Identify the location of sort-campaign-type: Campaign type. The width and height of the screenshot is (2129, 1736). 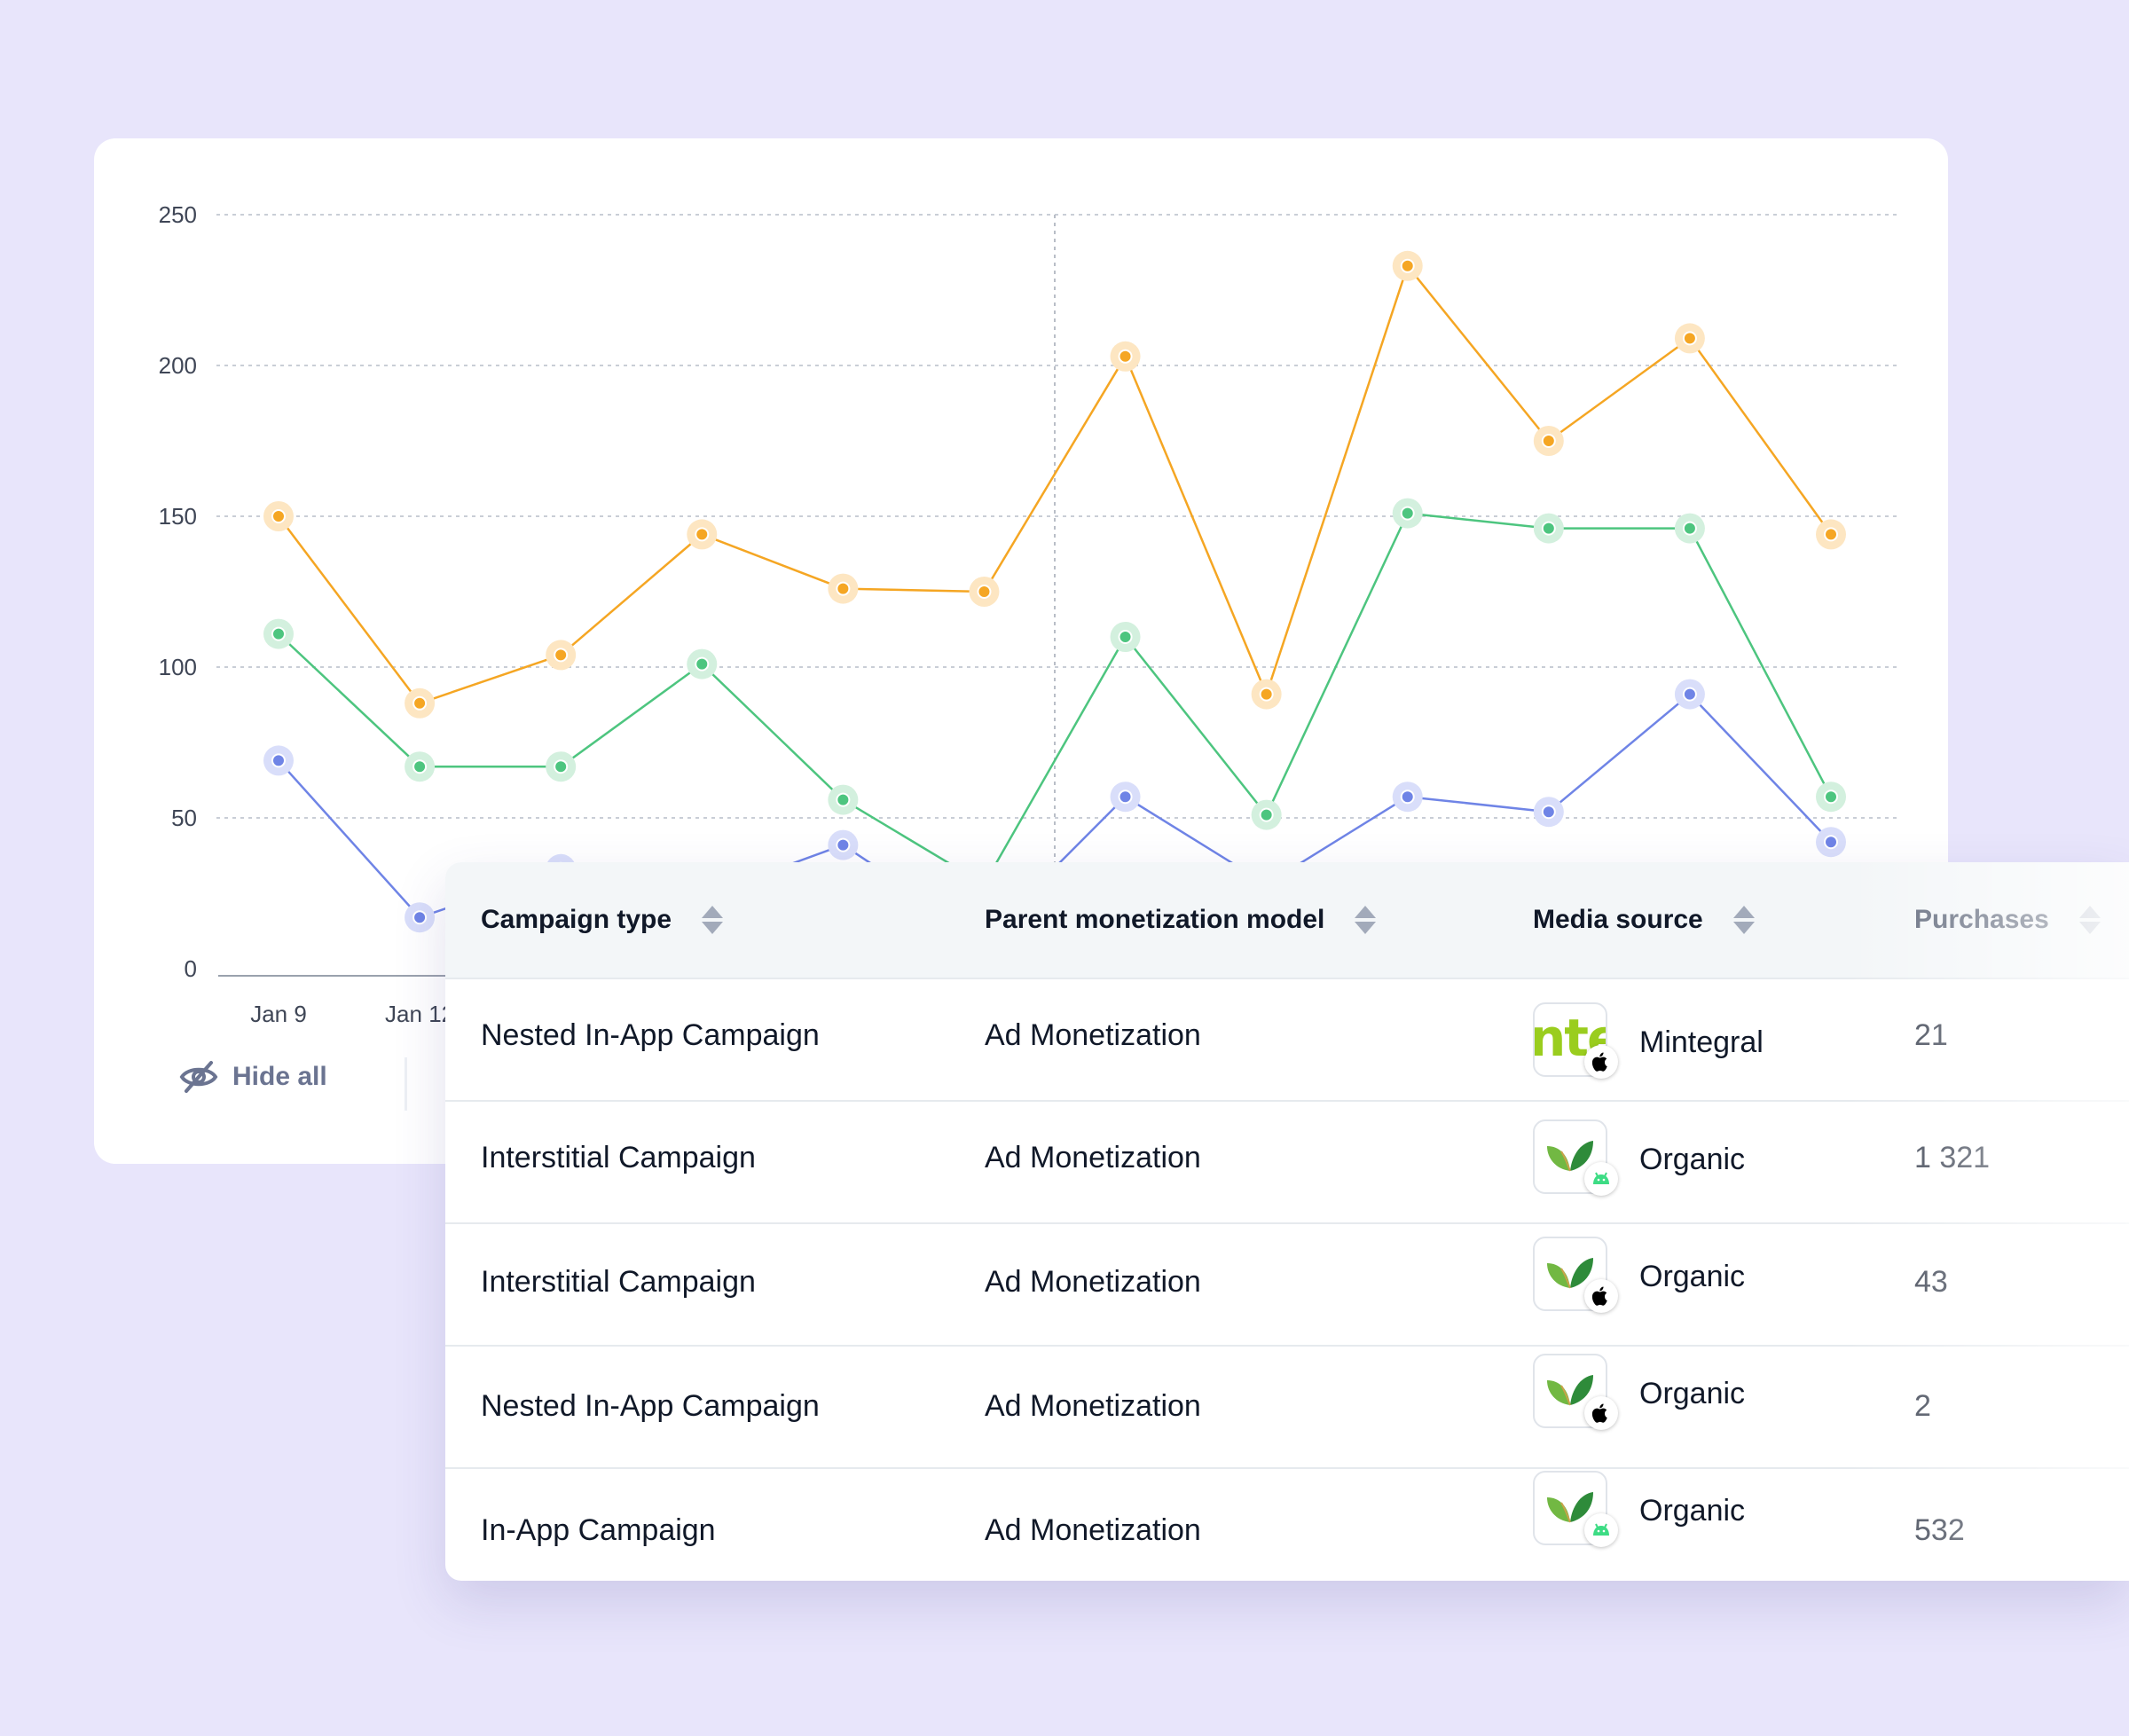
(603, 920).